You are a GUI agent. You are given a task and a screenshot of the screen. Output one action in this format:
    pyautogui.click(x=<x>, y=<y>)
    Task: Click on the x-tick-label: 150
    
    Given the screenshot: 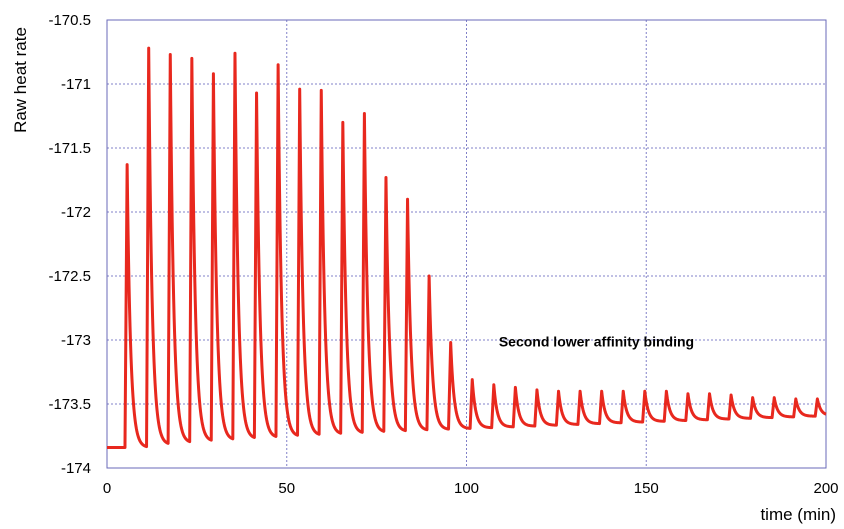 What is the action you would take?
    pyautogui.click(x=646, y=488)
    